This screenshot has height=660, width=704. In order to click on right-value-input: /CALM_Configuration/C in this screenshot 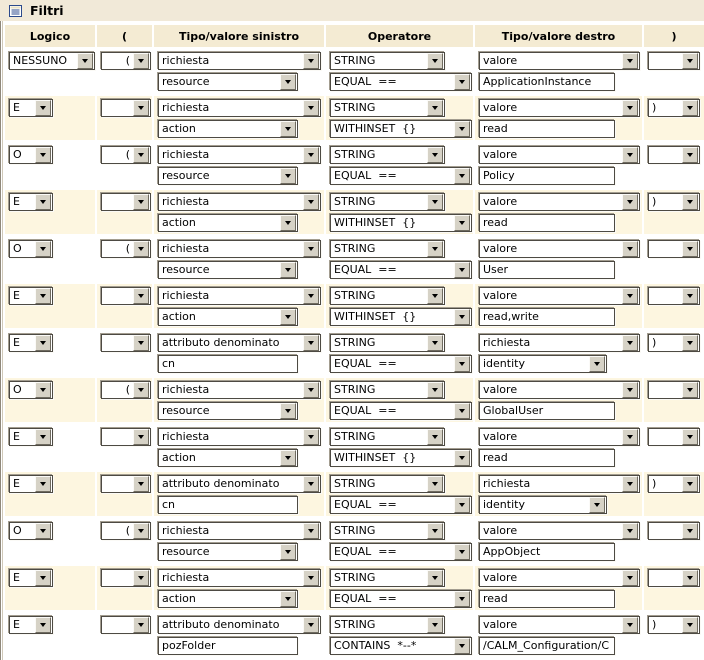, I will do `click(547, 646)`.